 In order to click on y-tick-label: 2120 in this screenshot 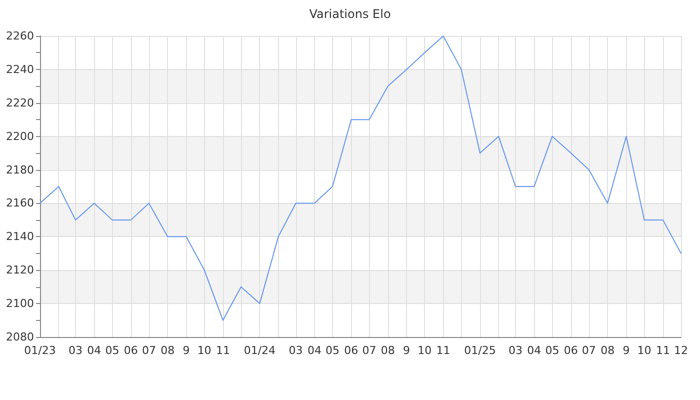, I will do `click(20, 270)`.